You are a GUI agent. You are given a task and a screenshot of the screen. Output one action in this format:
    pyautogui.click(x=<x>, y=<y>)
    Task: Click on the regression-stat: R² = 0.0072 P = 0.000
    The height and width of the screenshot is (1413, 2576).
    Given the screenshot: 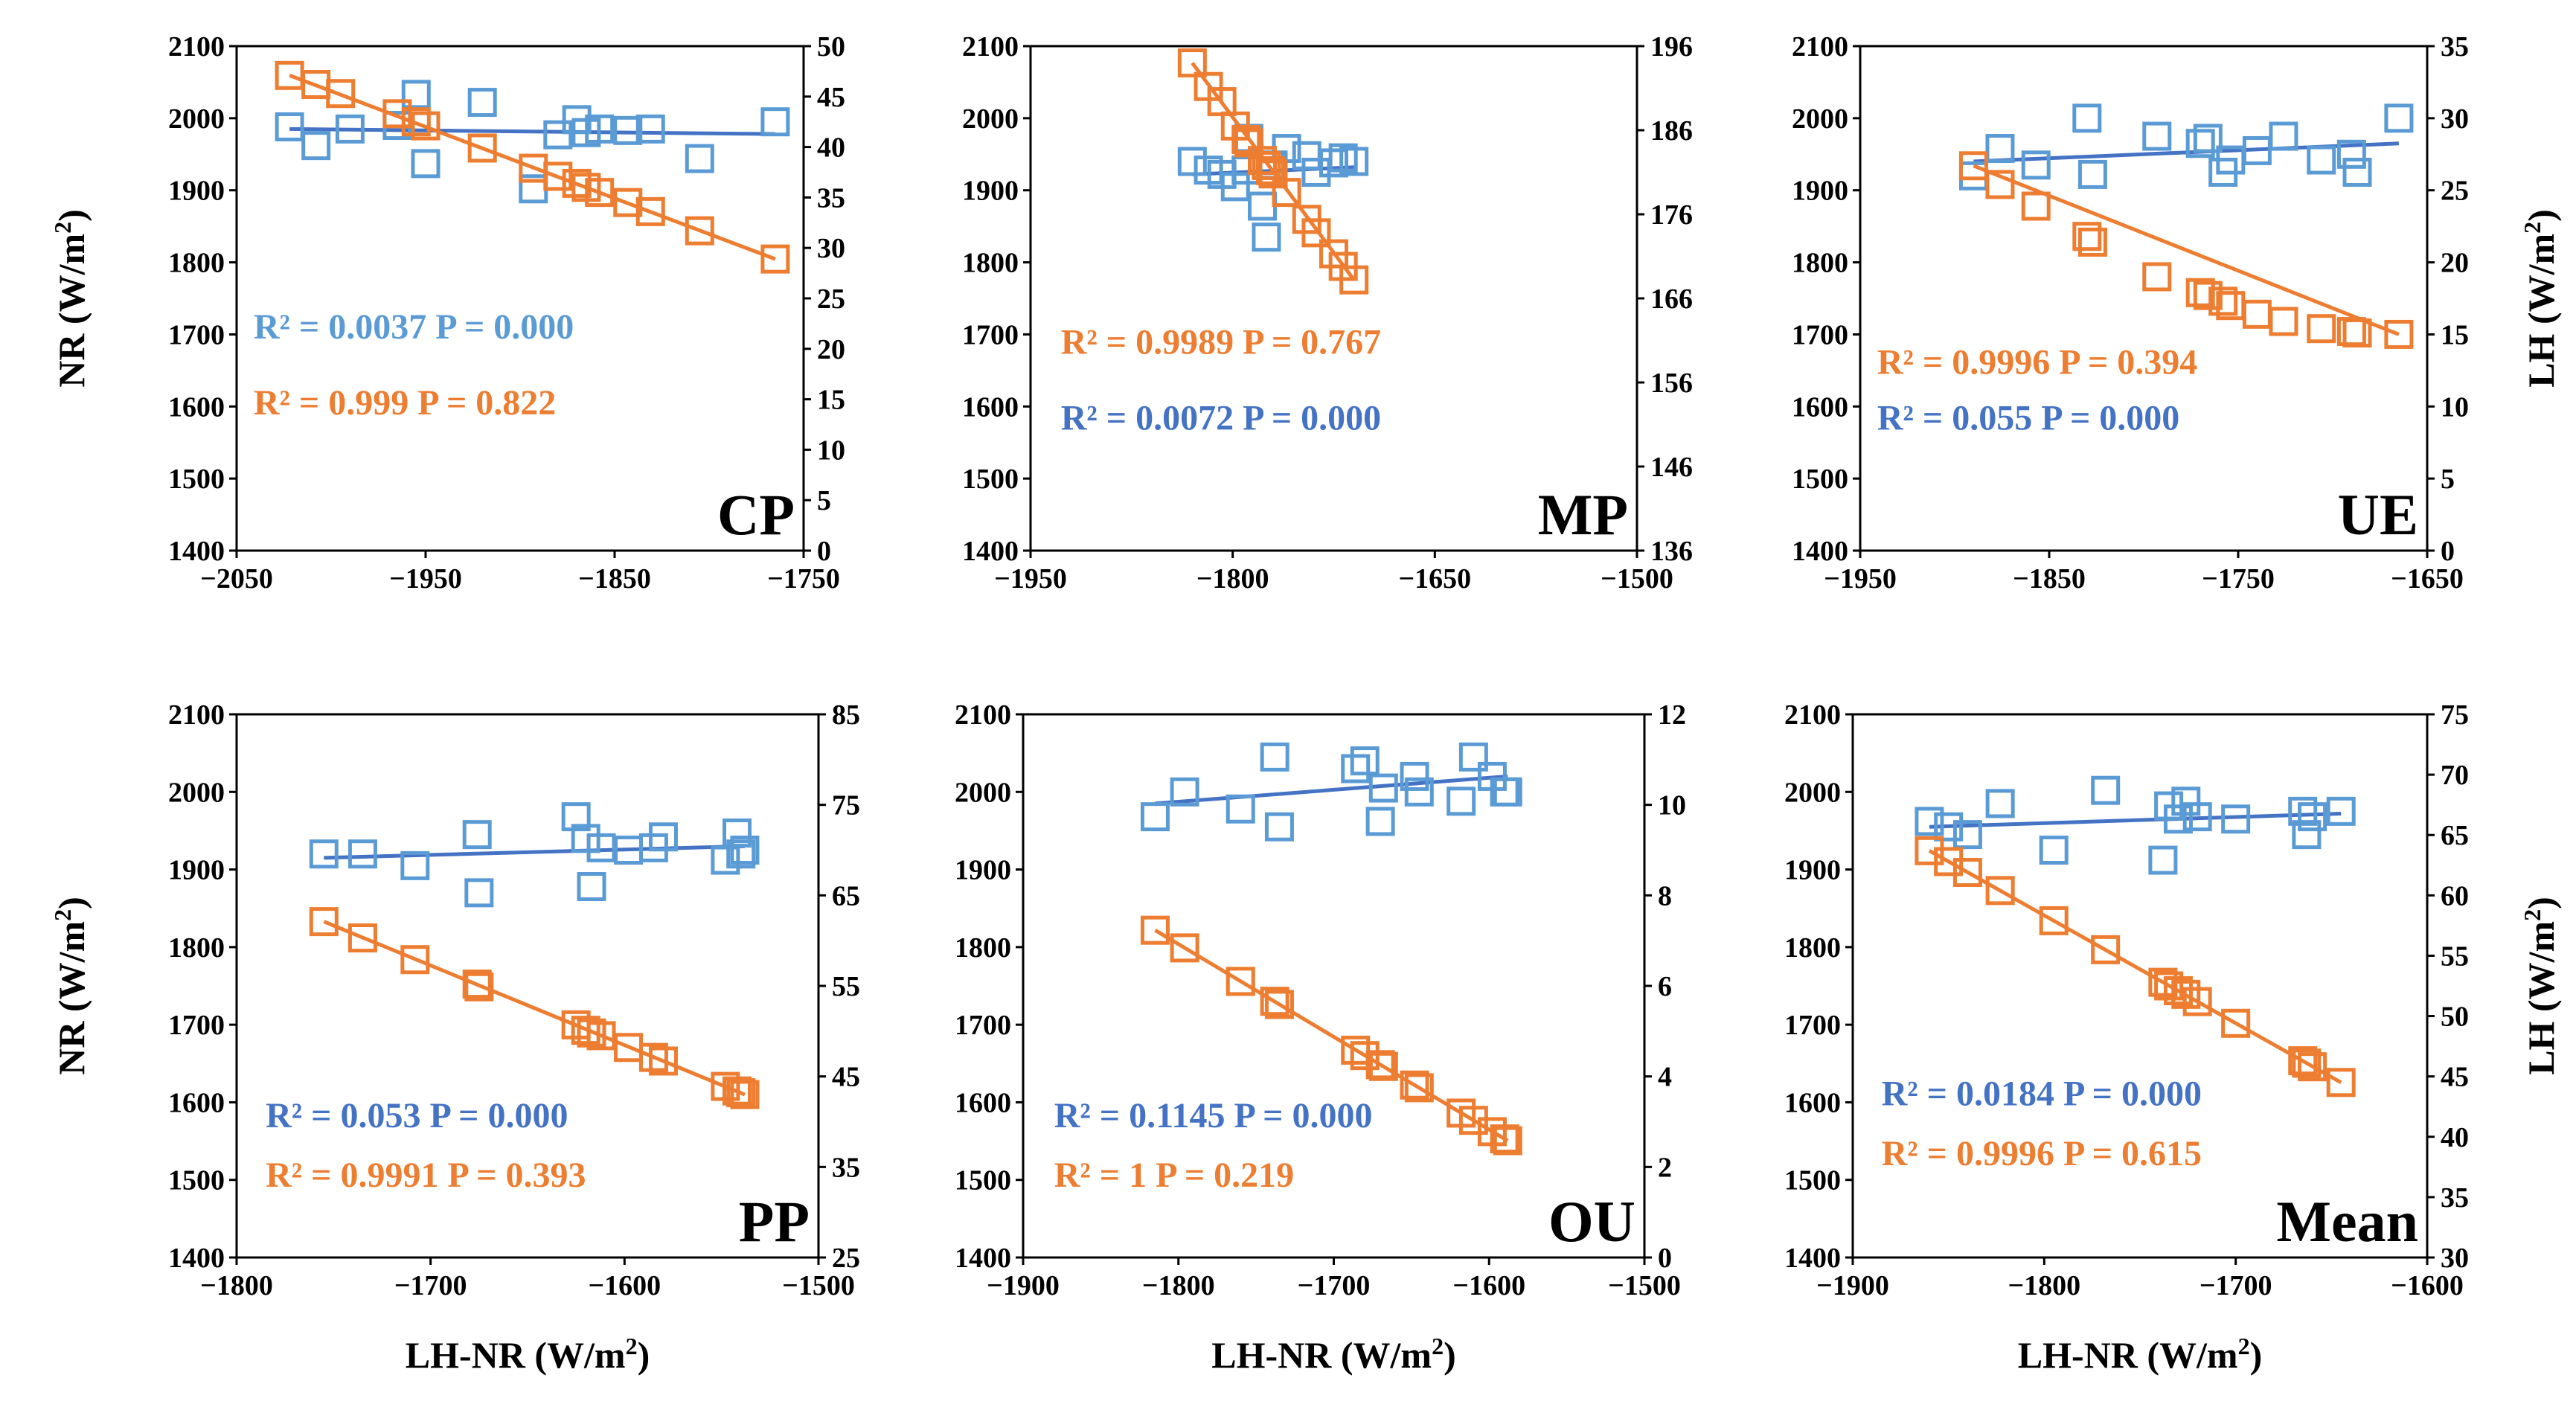 What is the action you would take?
    pyautogui.click(x=1221, y=418)
    